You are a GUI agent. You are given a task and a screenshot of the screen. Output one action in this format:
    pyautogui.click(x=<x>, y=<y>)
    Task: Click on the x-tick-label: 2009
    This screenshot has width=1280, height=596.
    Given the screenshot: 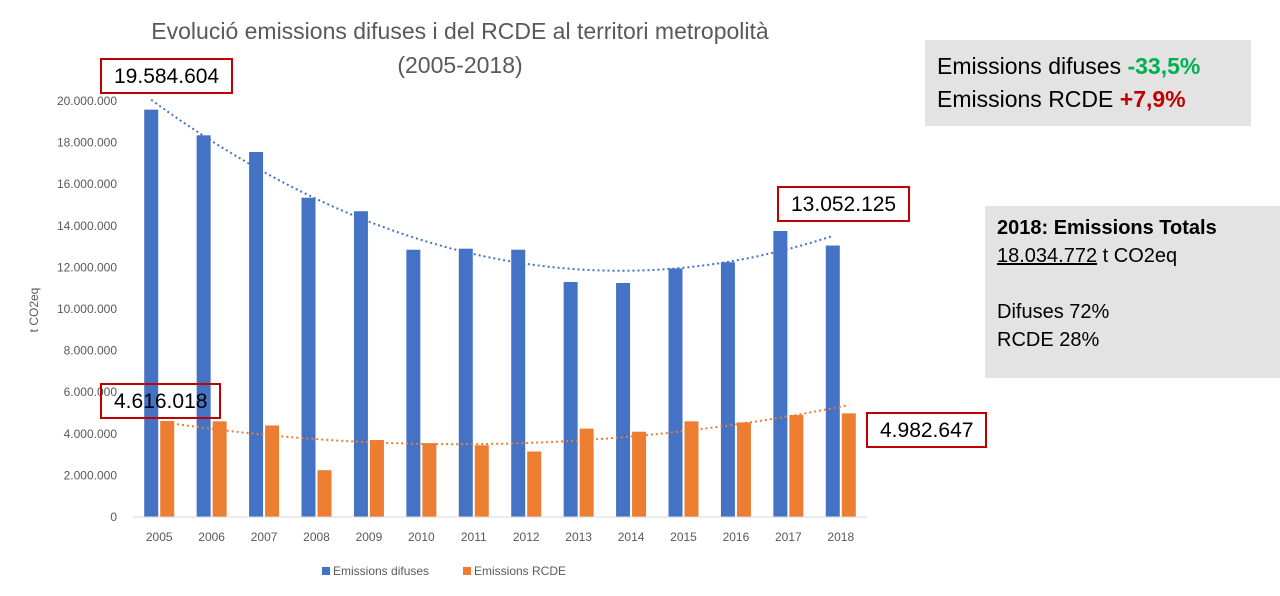 What is the action you would take?
    pyautogui.click(x=369, y=537)
    